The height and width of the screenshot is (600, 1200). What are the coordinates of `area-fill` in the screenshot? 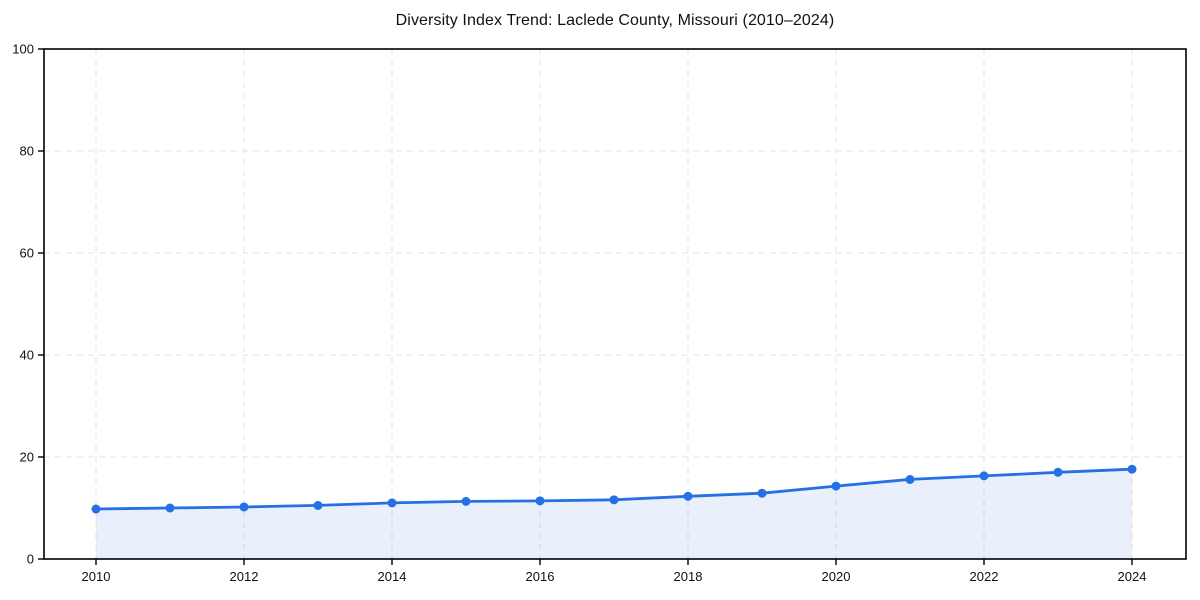 It's located at (614, 514).